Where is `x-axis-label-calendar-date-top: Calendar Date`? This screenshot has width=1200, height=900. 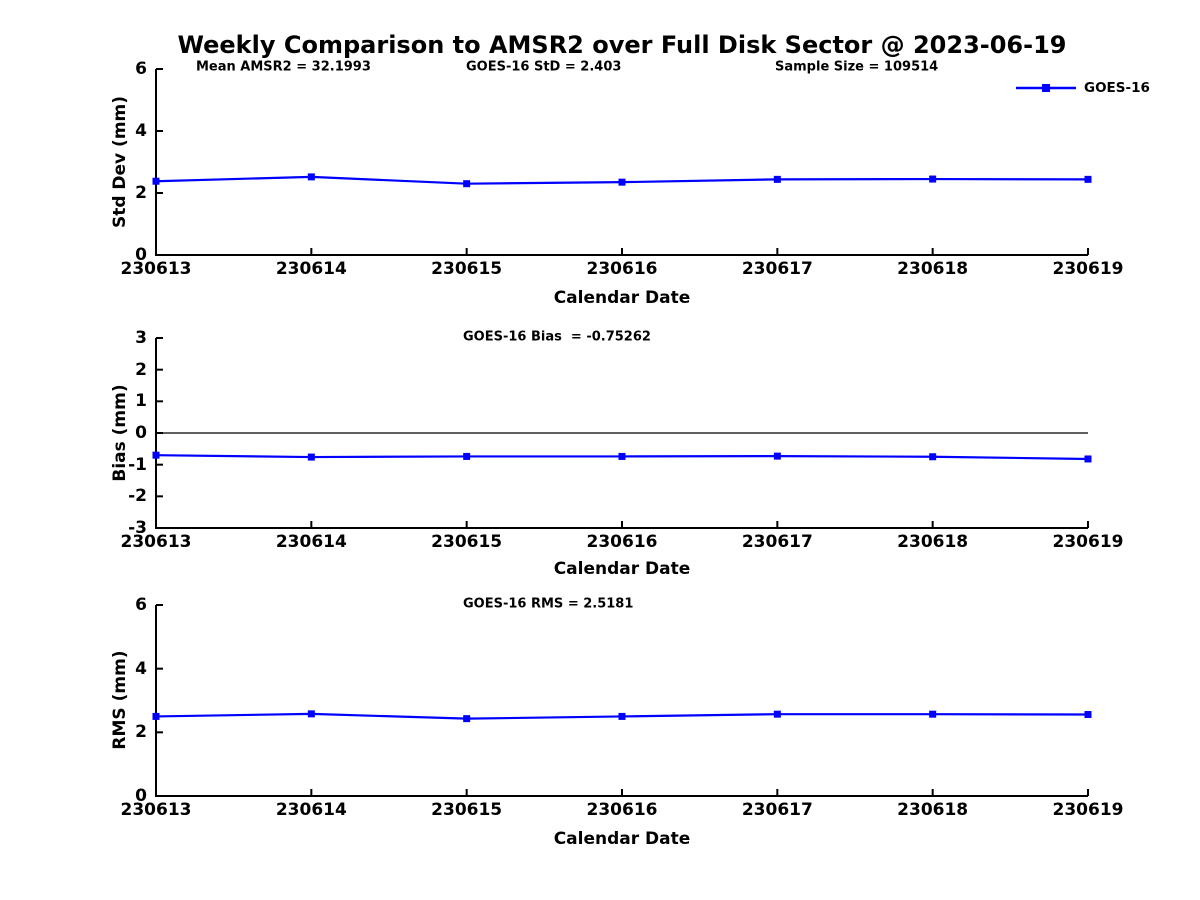
x-axis-label-calendar-date-top: Calendar Date is located at coordinates (622, 298).